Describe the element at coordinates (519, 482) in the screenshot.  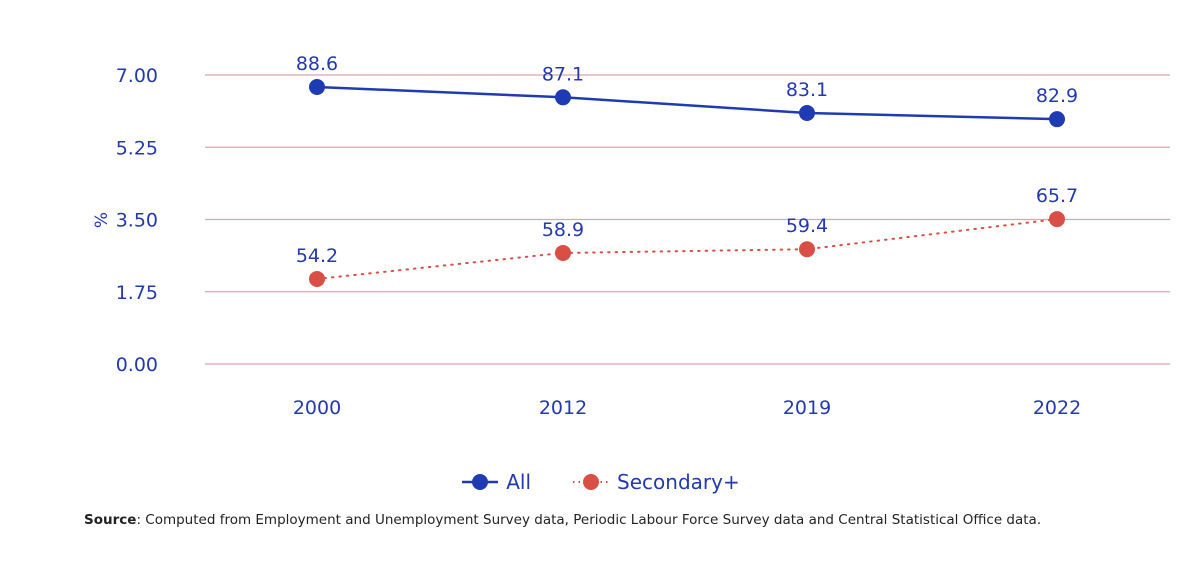
I see `legend-label-all: All` at that location.